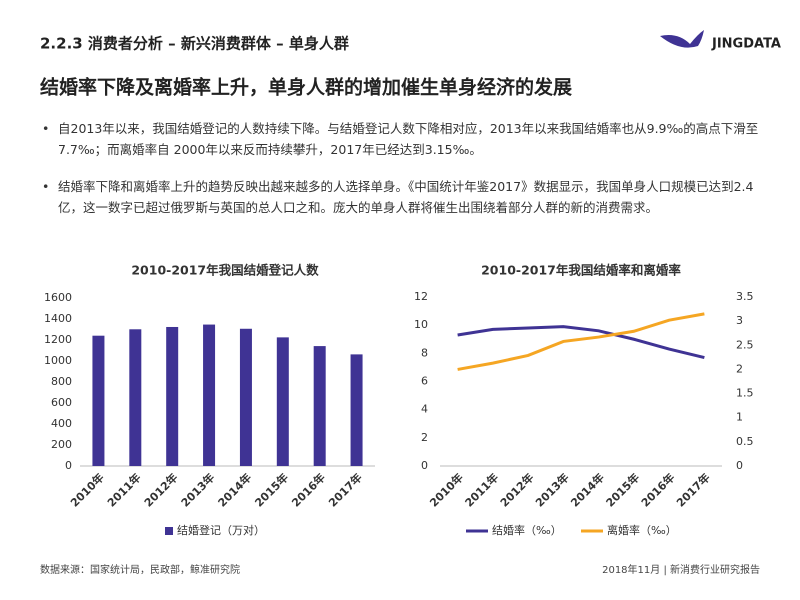  Describe the element at coordinates (527, 530) in the screenshot. I see `legend-label: 结婚率（‰）` at that location.